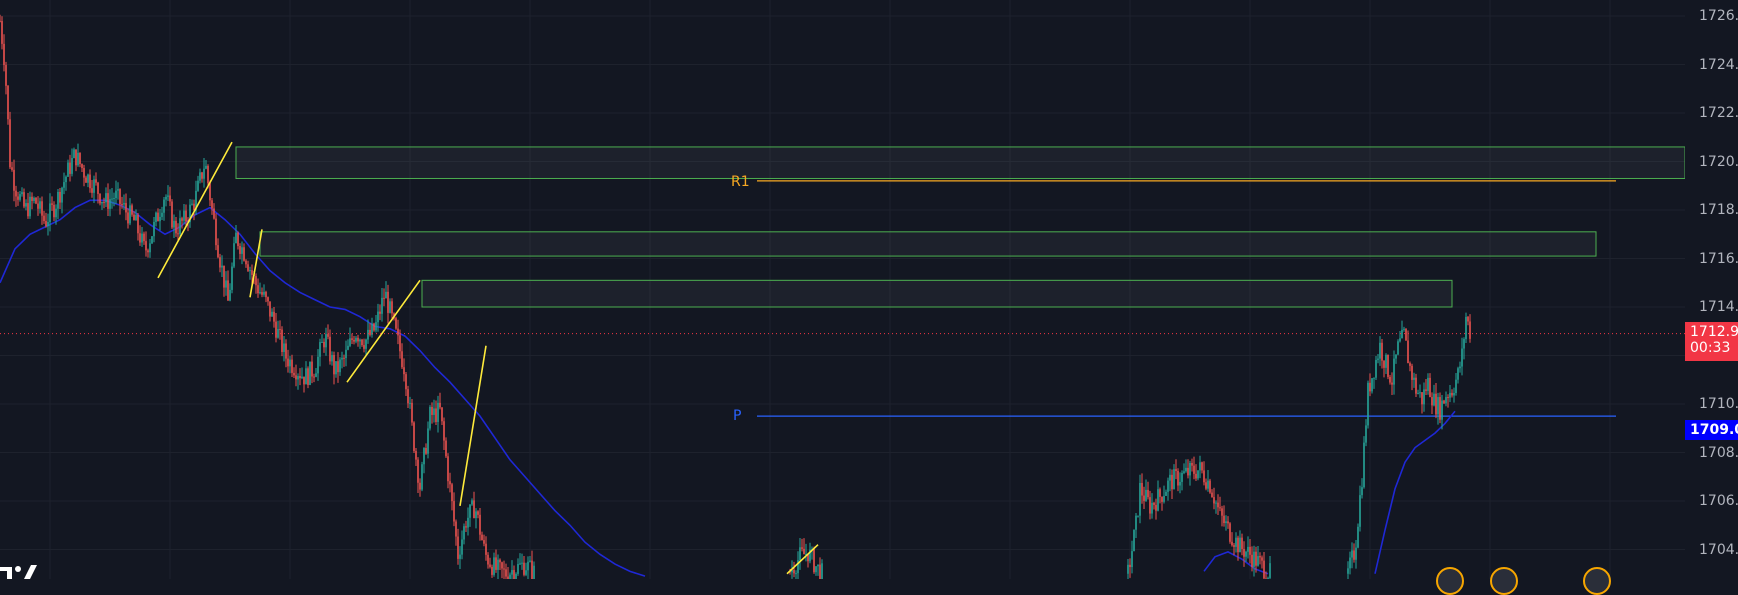 The image size is (1738, 595). I want to click on tradingview-logo-icon, so click(20, 569).